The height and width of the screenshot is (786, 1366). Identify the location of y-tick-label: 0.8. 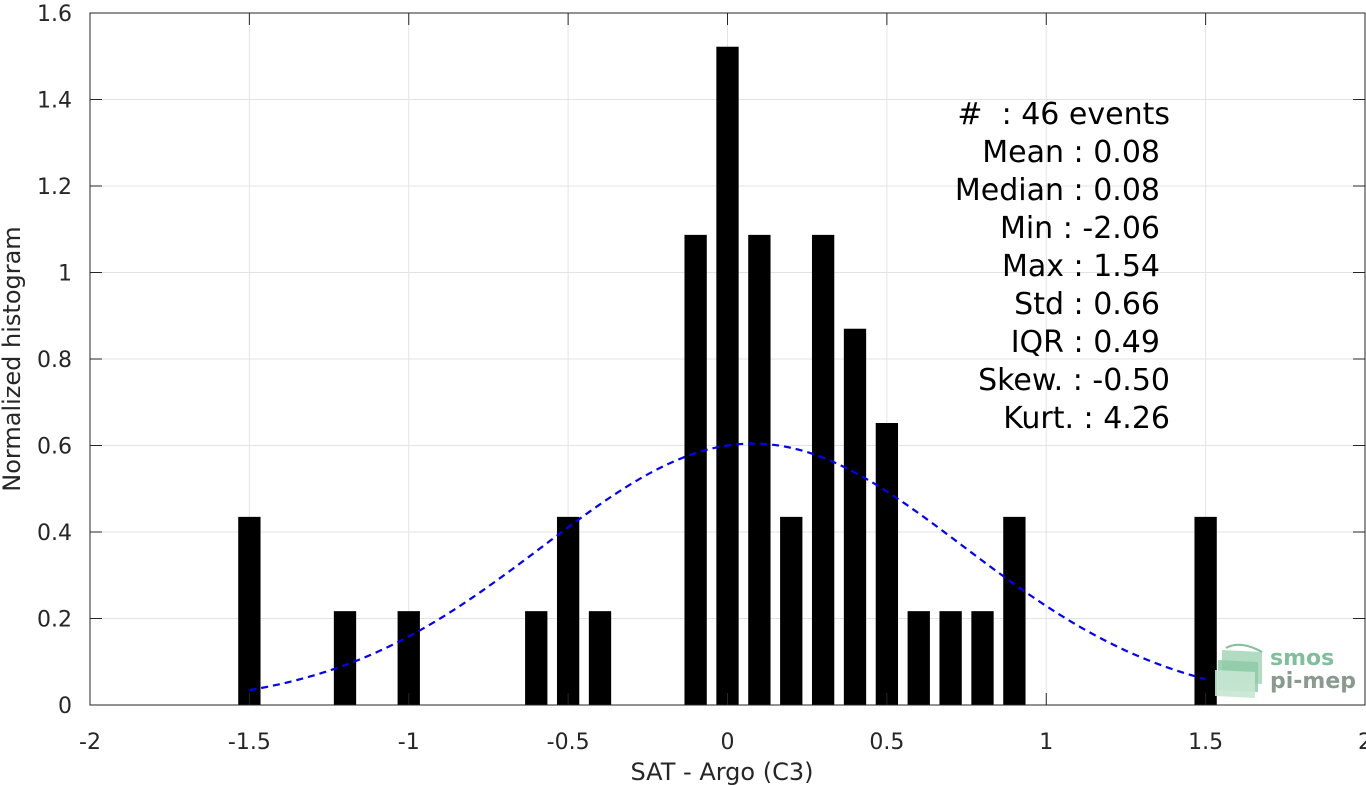
(54, 360).